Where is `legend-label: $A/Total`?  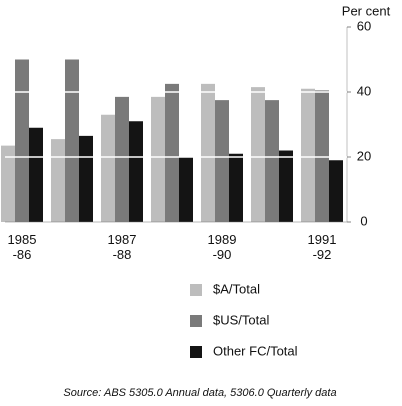 legend-label: $A/Total is located at coordinates (236, 288).